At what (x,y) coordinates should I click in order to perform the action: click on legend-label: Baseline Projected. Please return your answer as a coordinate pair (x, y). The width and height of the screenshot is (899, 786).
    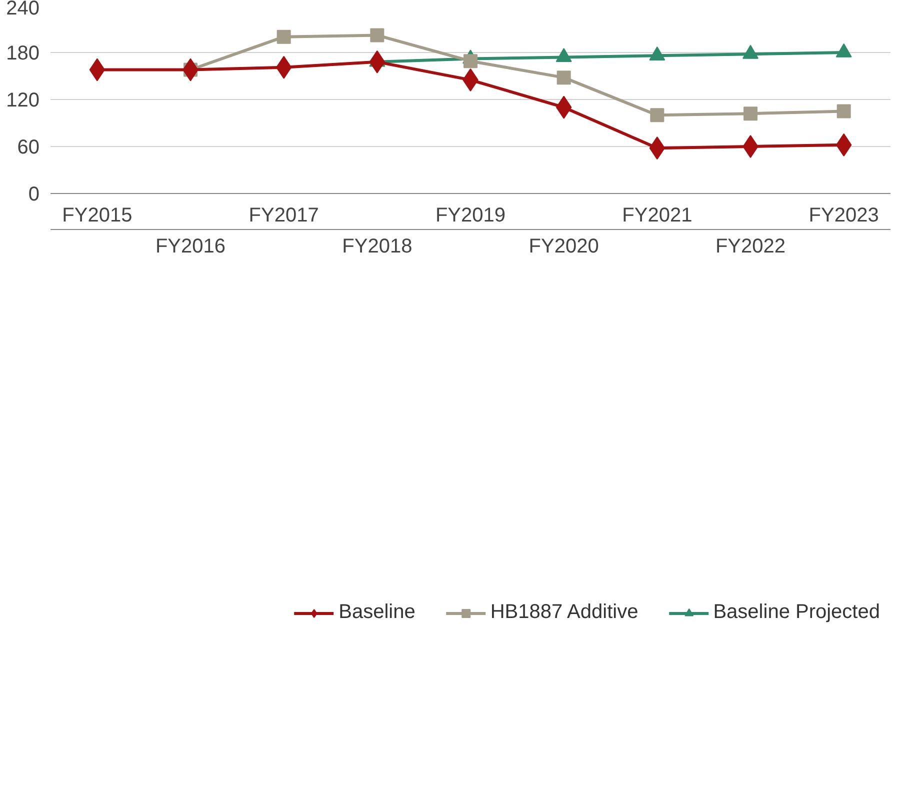
    Looking at the image, I should click on (796, 612).